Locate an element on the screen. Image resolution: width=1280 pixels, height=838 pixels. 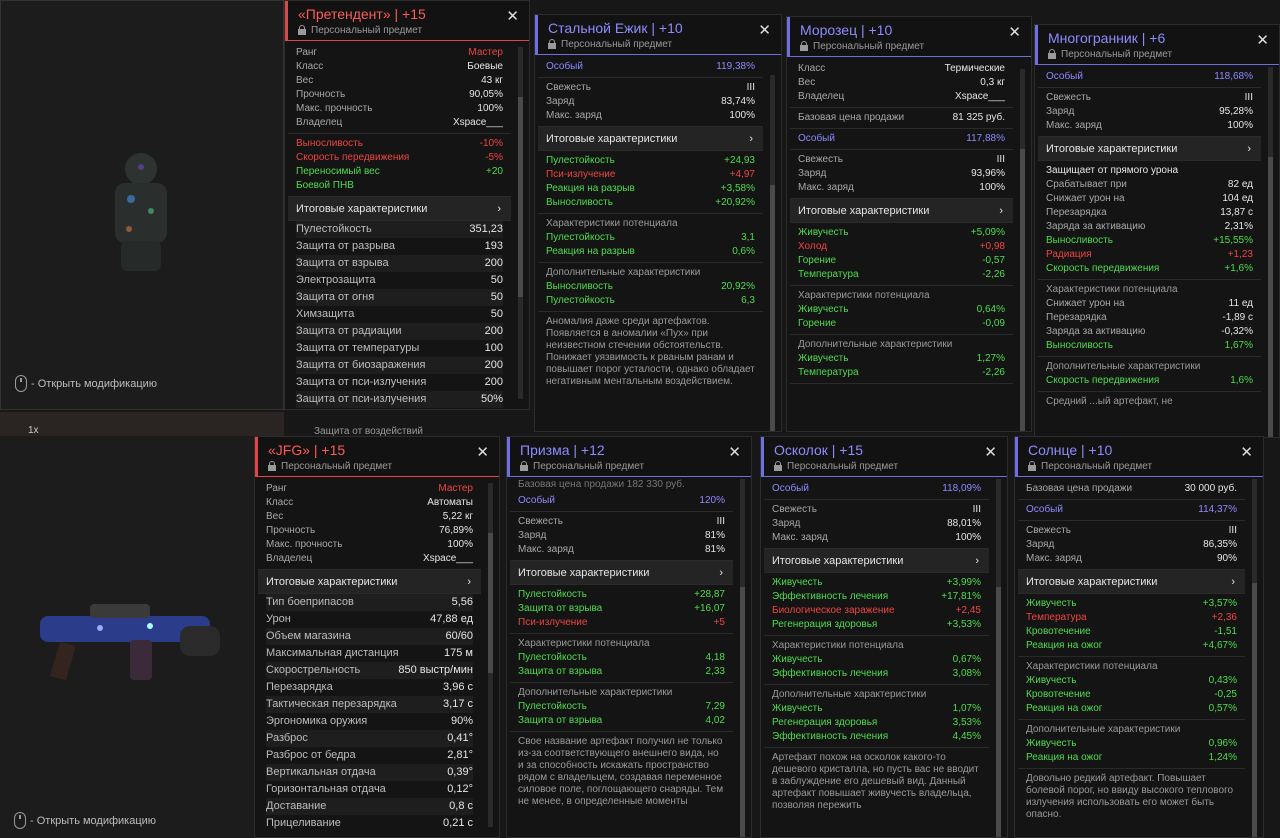
stat-row: Выносливость -10% is located at coordinates (399, 143).